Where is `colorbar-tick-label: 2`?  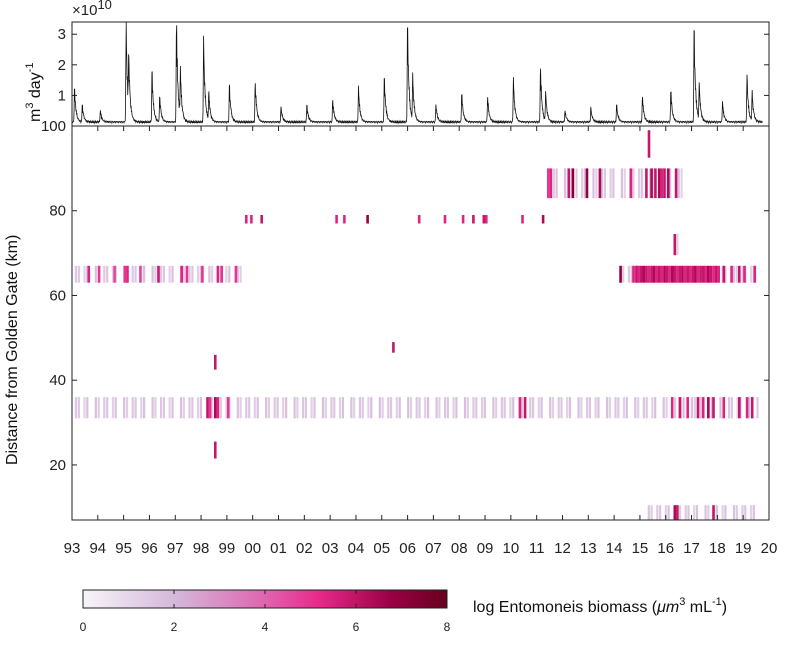 colorbar-tick-label: 2 is located at coordinates (174, 627).